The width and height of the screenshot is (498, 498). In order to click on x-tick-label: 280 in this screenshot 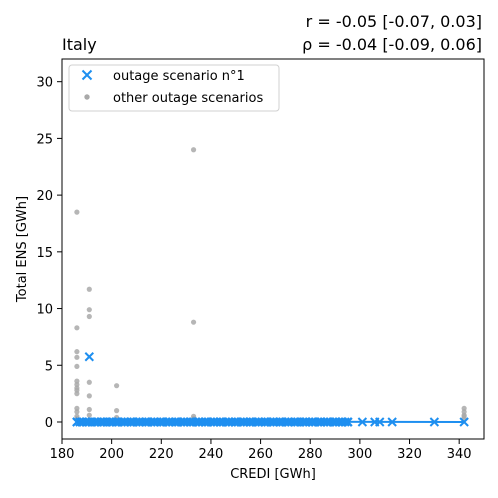, I will do `click(310, 454)`.